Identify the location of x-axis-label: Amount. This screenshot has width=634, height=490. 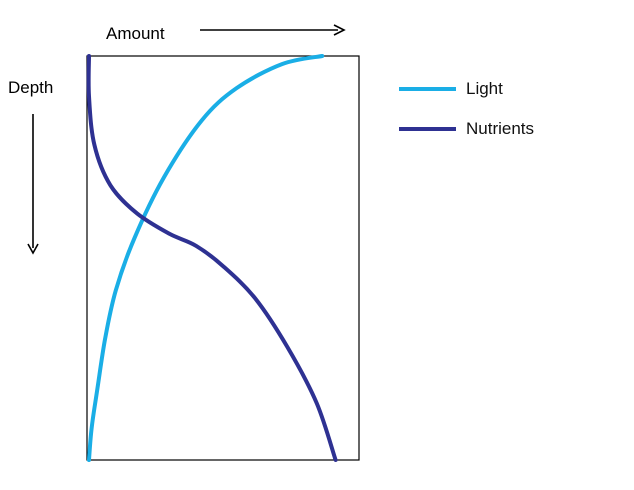
(135, 33).